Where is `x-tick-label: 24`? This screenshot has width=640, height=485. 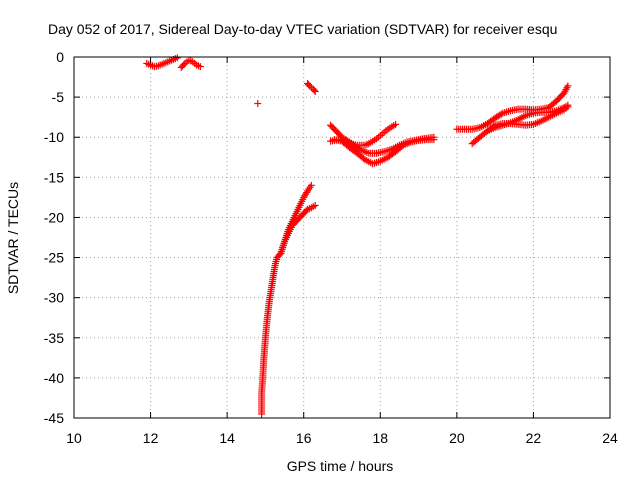
x-tick-label: 24 is located at coordinates (610, 438).